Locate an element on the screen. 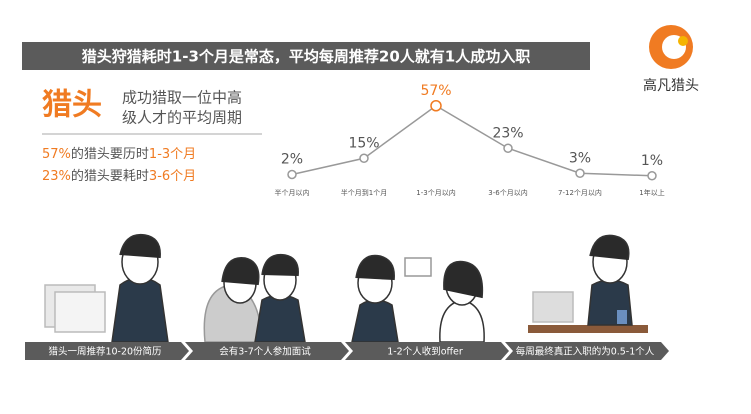 This screenshot has height=414, width=751. x-tick-label: 3-6个月以内 is located at coordinates (507, 192).